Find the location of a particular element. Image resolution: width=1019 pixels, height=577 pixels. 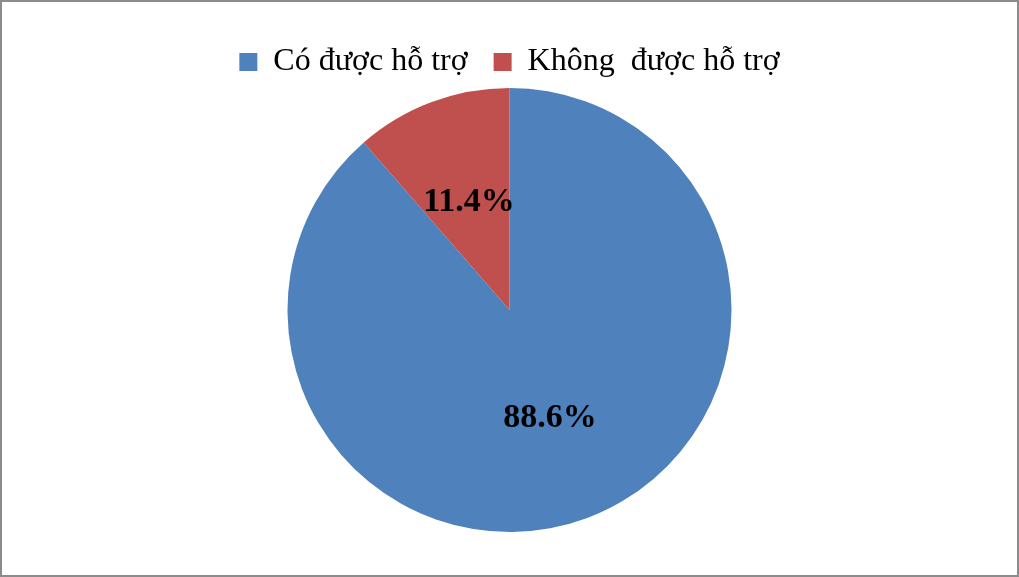

legend-label: Có được hỗ trợ is located at coordinates (371, 59).